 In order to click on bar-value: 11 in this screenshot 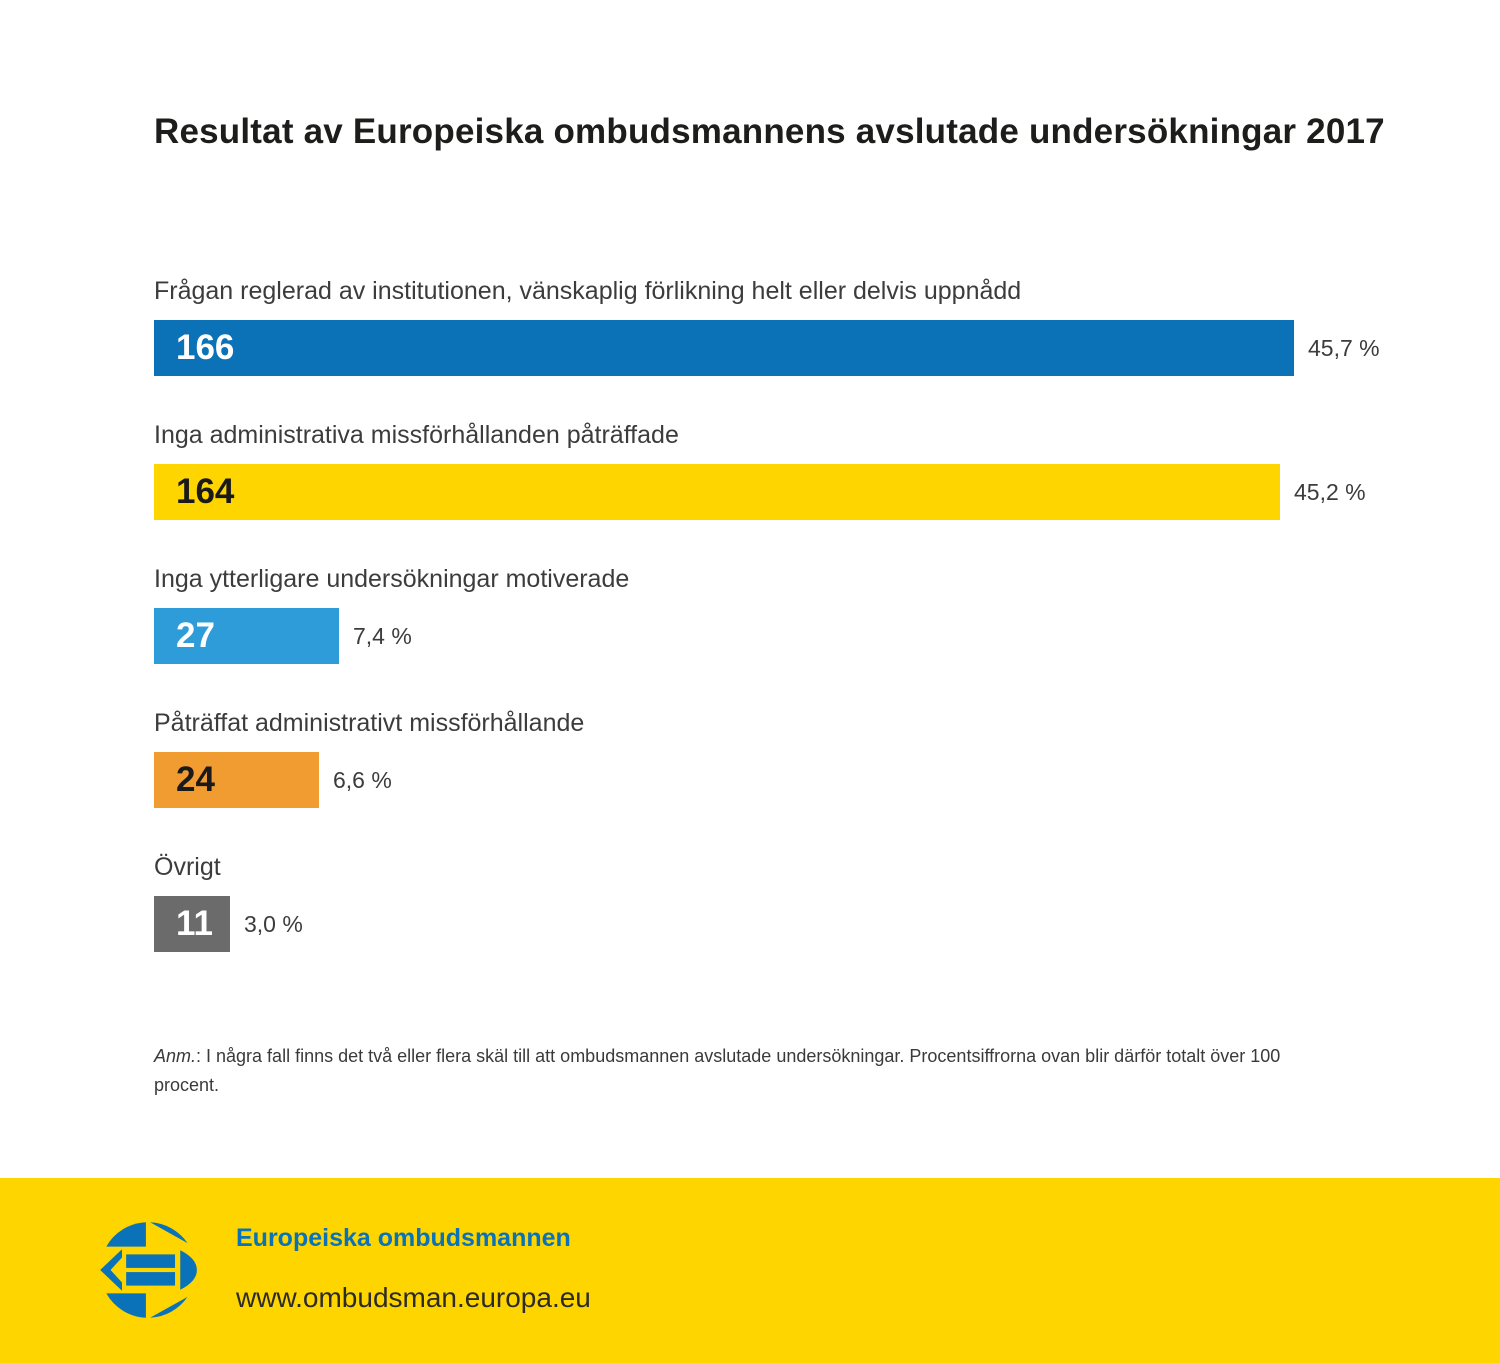, I will do `click(194, 923)`.